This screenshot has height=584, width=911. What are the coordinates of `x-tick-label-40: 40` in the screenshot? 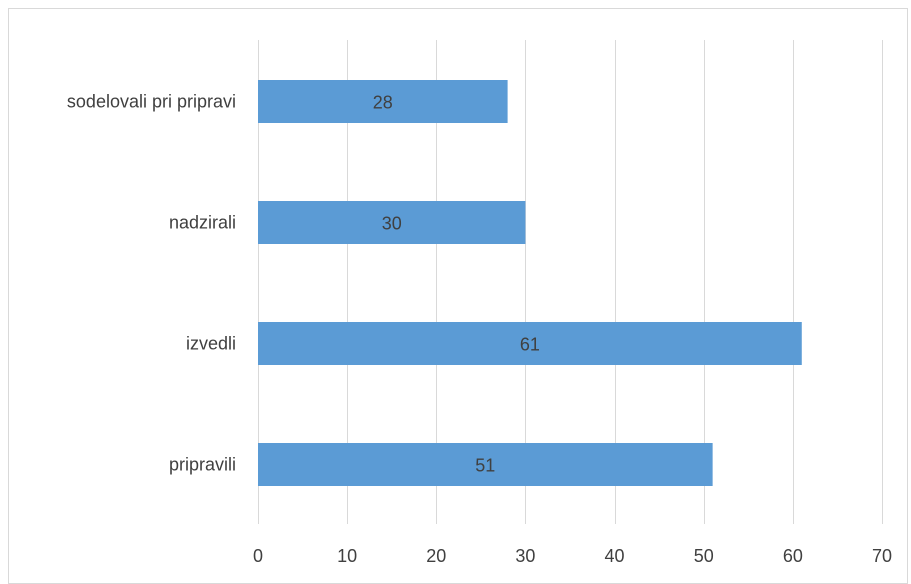 It's located at (615, 556).